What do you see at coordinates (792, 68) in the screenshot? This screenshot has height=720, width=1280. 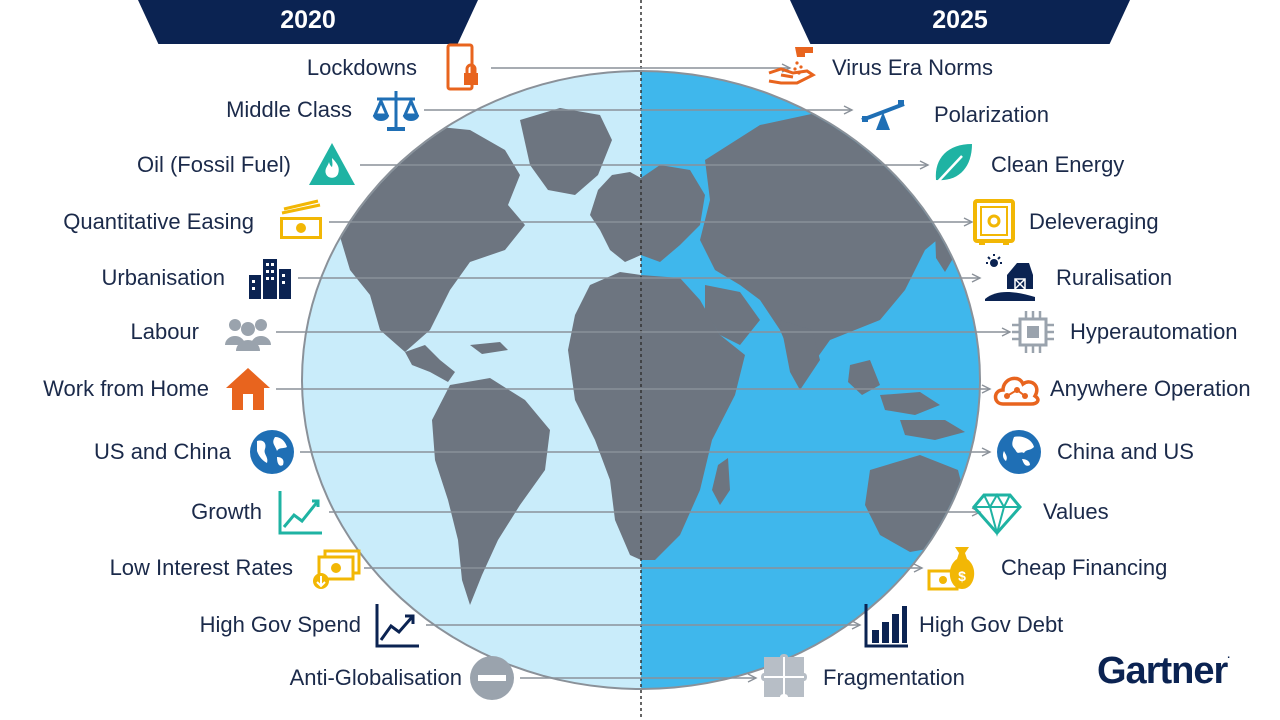 I see `hand-sanitizer-icon` at bounding box center [792, 68].